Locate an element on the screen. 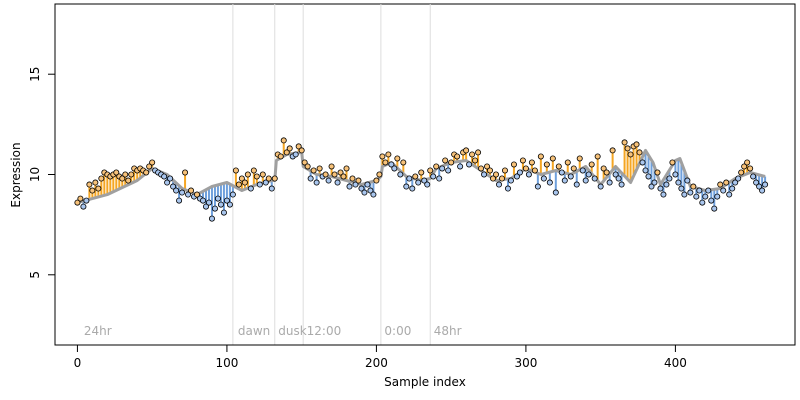  period-label-1: dawn is located at coordinates (254, 331).